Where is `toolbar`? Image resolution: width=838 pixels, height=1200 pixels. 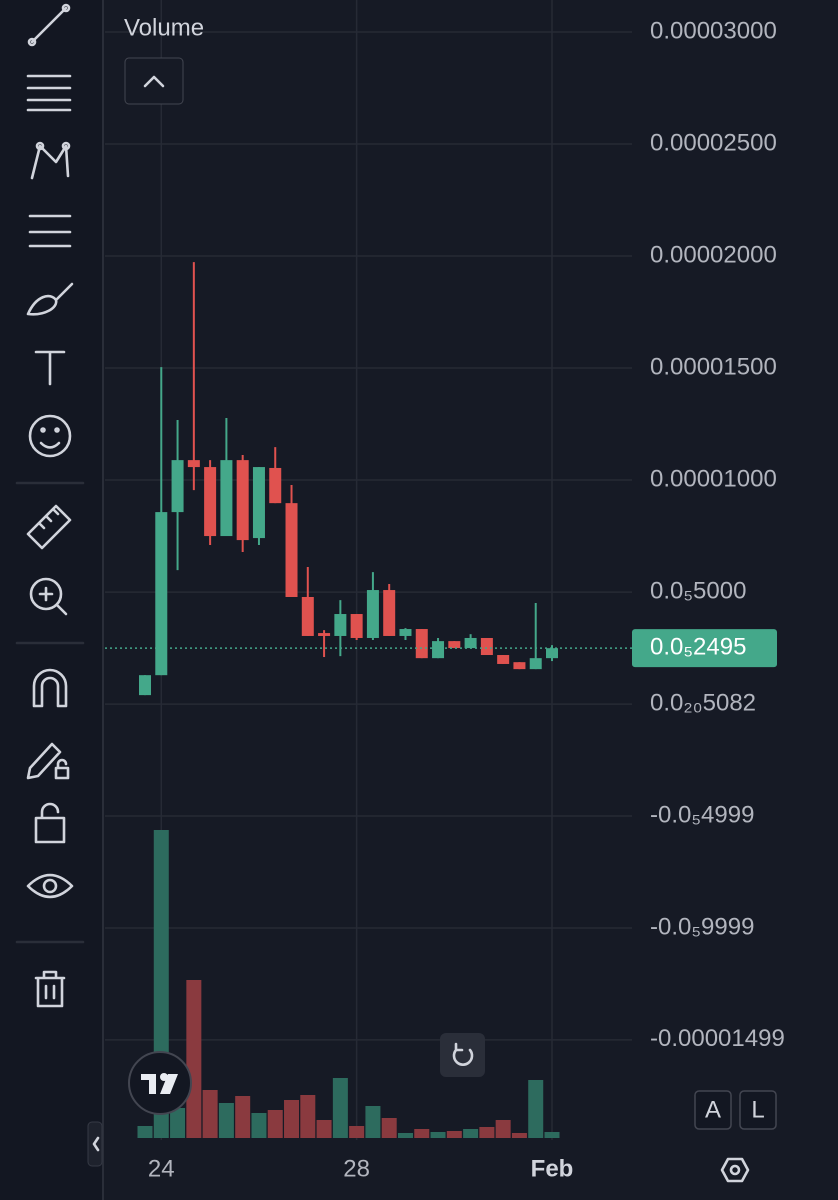
toolbar is located at coordinates (51, 600).